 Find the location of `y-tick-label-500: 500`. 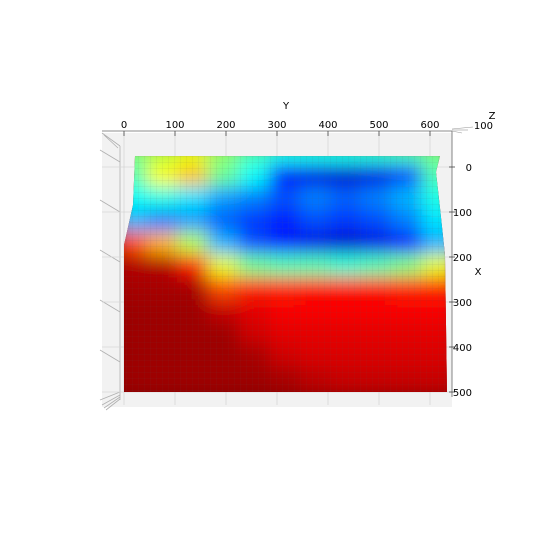

y-tick-label-500: 500 is located at coordinates (378, 125).